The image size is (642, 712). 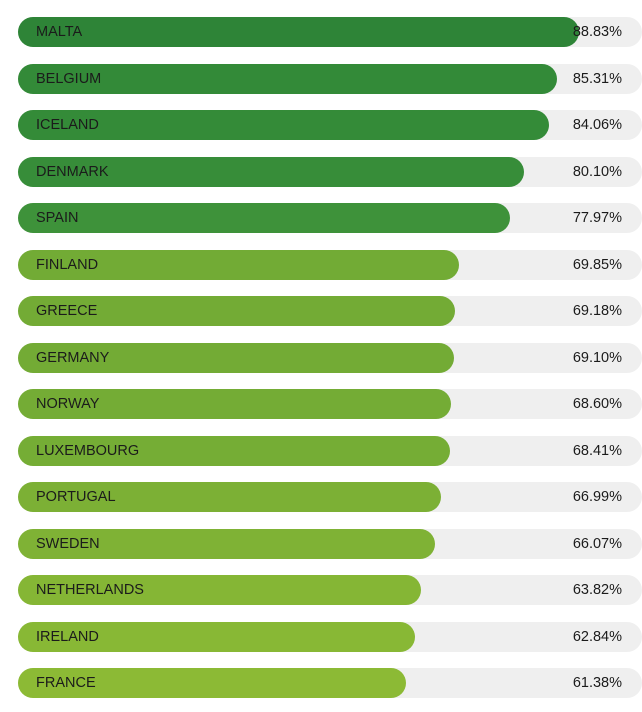 I want to click on value-label: 66.99%, so click(x=597, y=497).